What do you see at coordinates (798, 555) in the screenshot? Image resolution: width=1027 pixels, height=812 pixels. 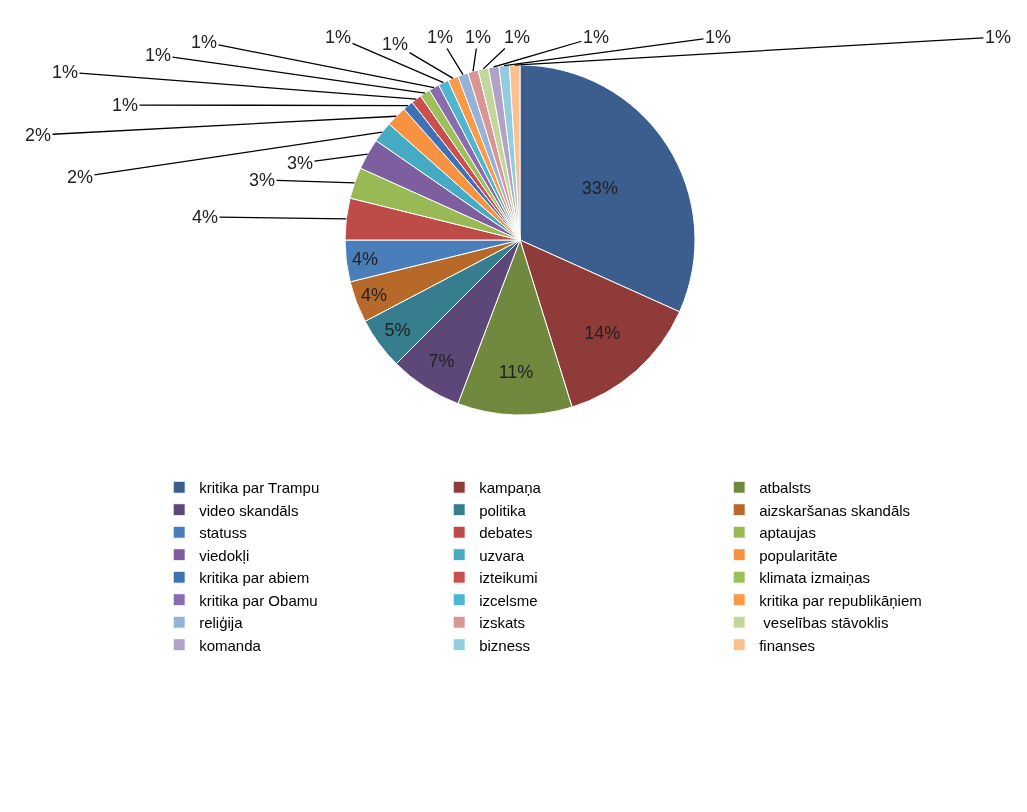 I see `legend-label: popularitāte` at bounding box center [798, 555].